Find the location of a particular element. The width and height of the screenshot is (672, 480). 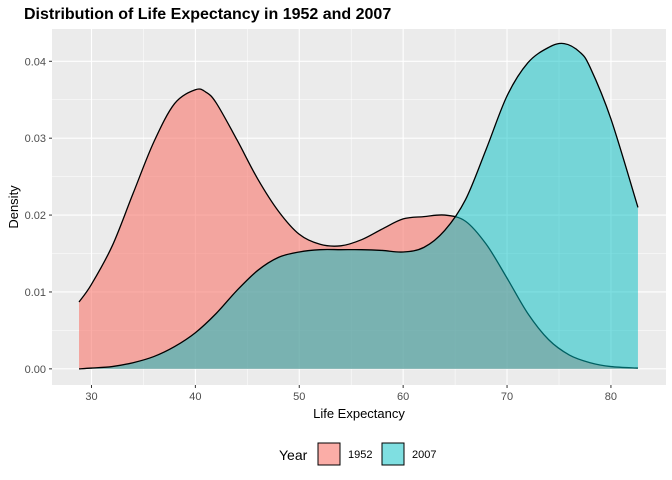

y-tick-label: 0.02 is located at coordinates (35, 216).